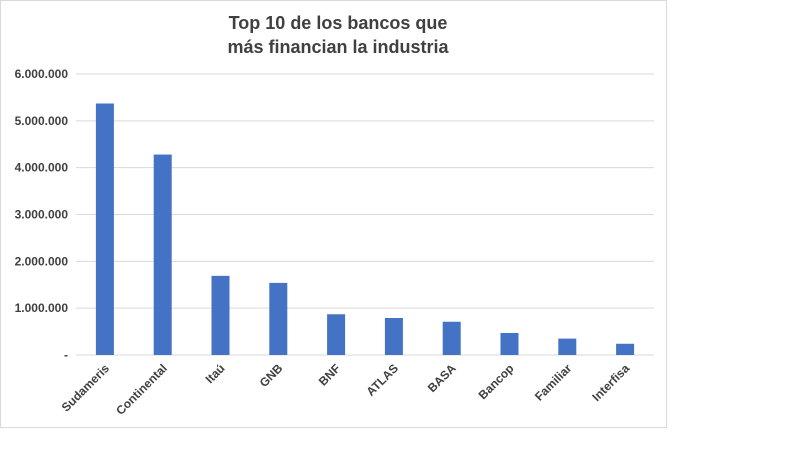  I want to click on x-tick-label: BASA, so click(442, 378).